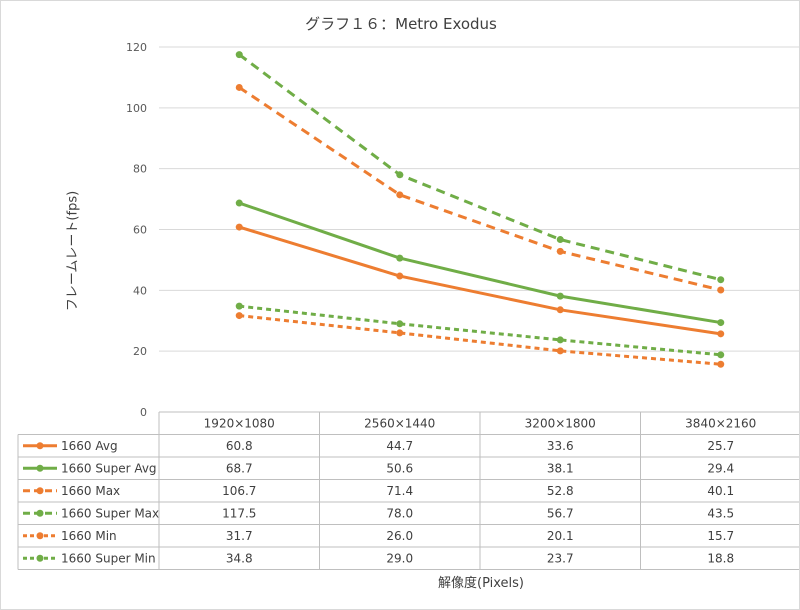  I want to click on legend-label: 1660 Min, so click(89, 536).